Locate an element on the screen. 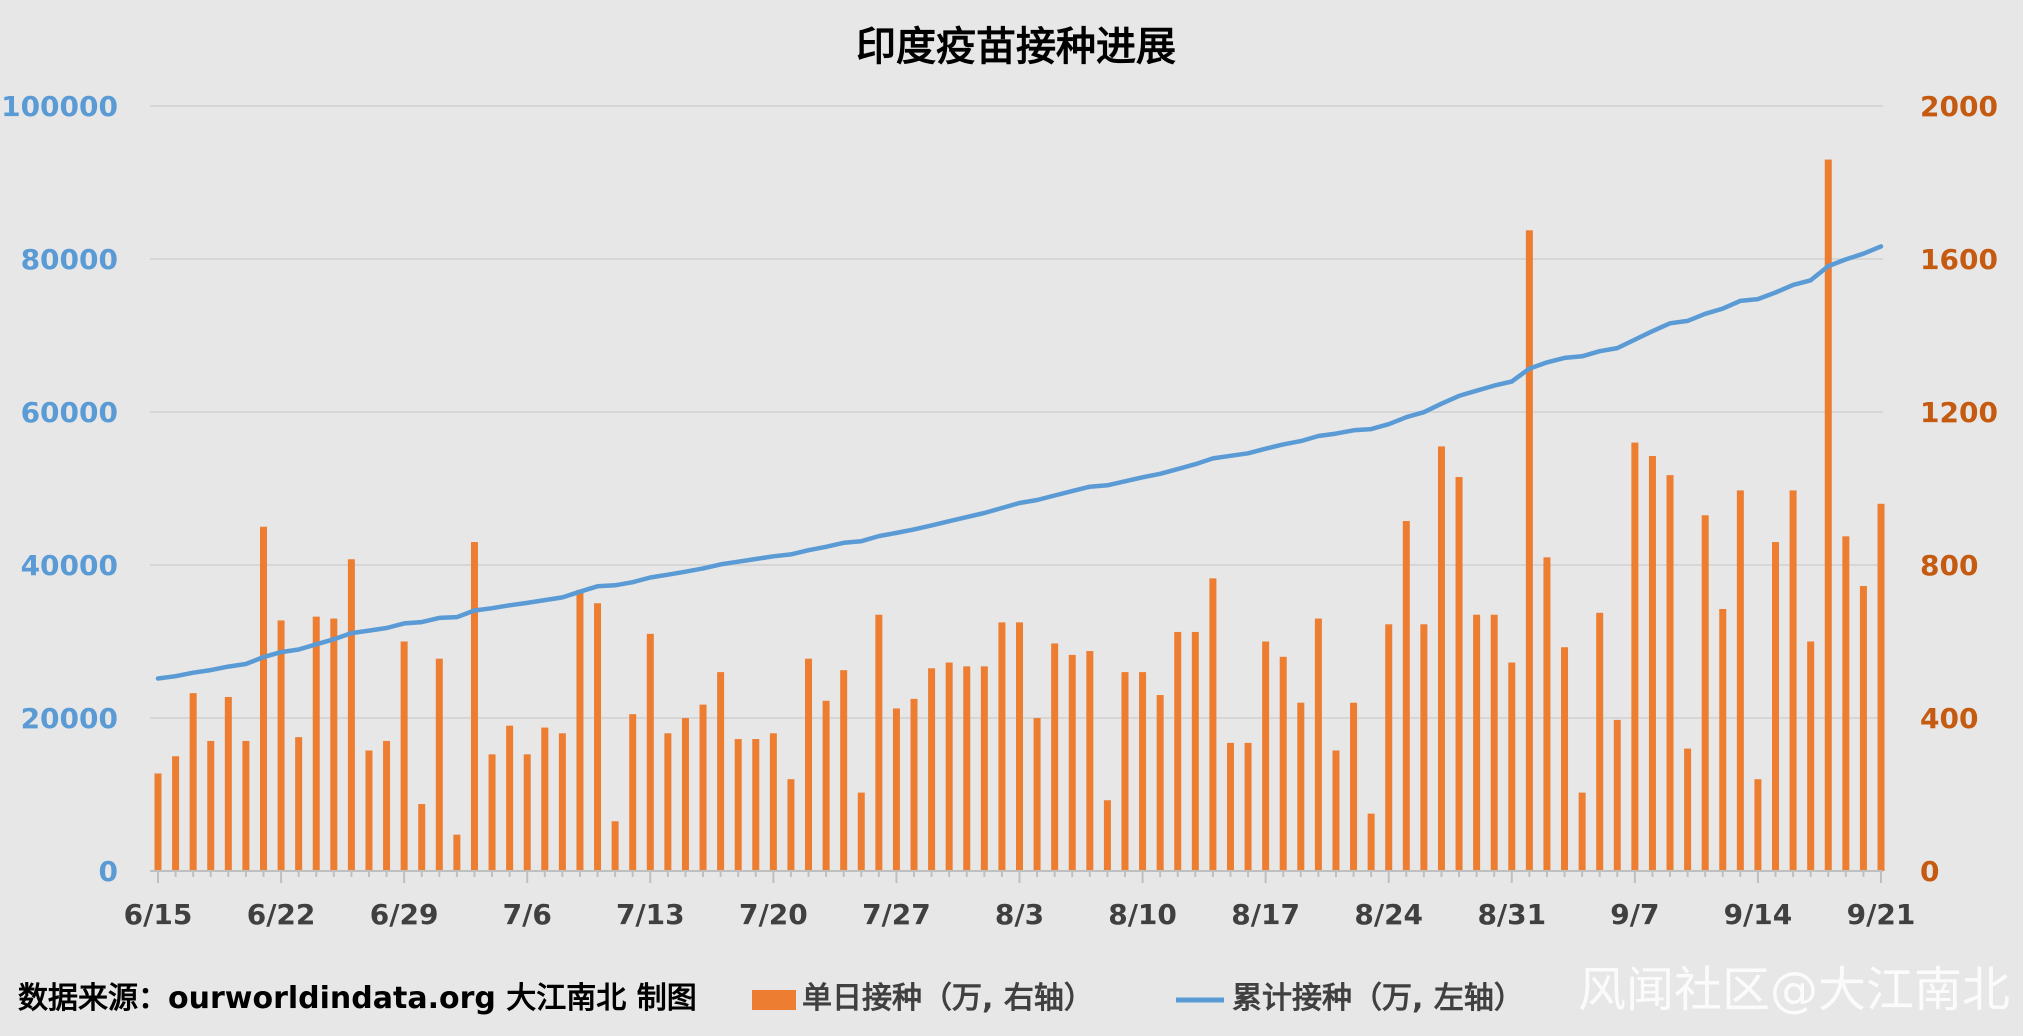 The width and height of the screenshot is (2023, 1036). y-left-tick-label: 60000 is located at coordinates (69, 412).